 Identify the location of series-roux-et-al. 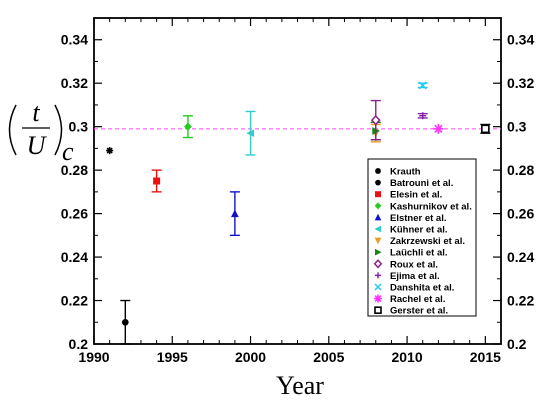
(375, 120).